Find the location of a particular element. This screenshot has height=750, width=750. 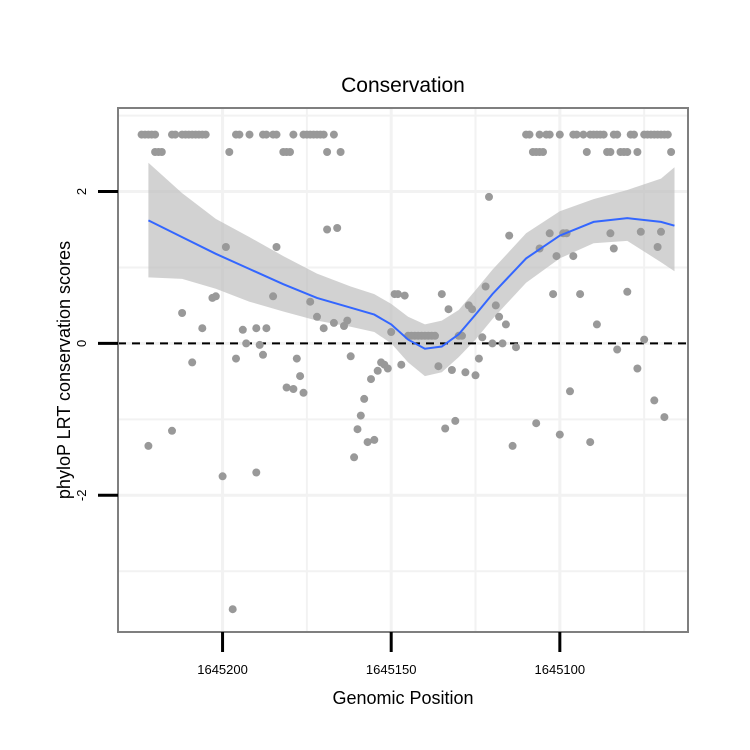

x-axis-tick-label: 1645100 is located at coordinates (560, 669).